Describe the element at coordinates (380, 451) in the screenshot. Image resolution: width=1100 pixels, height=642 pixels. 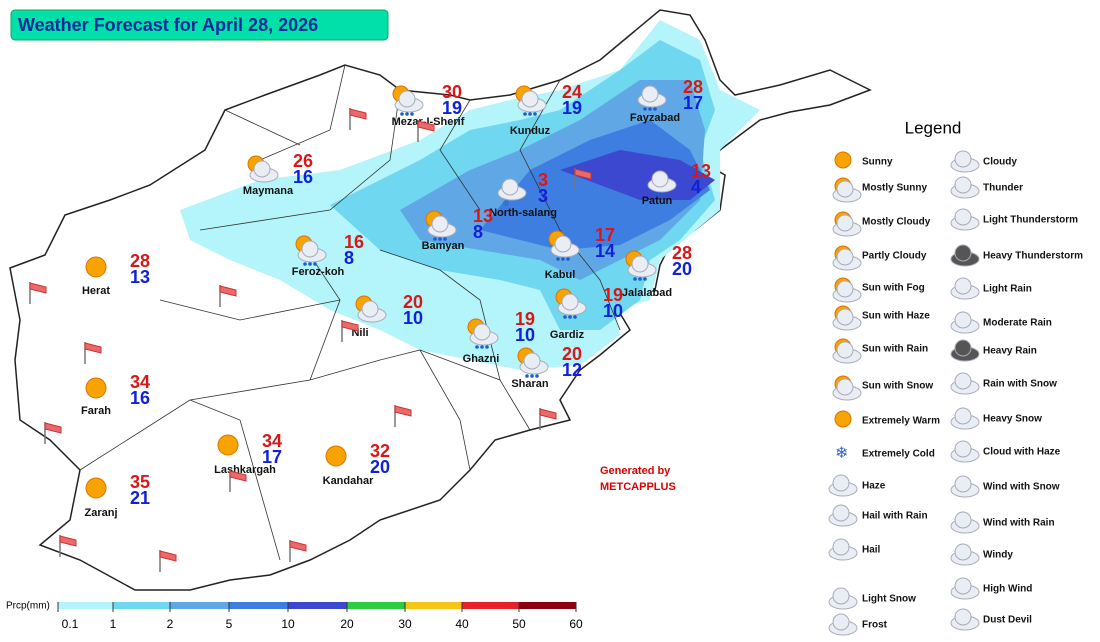
I see `city-max: 32` at that location.